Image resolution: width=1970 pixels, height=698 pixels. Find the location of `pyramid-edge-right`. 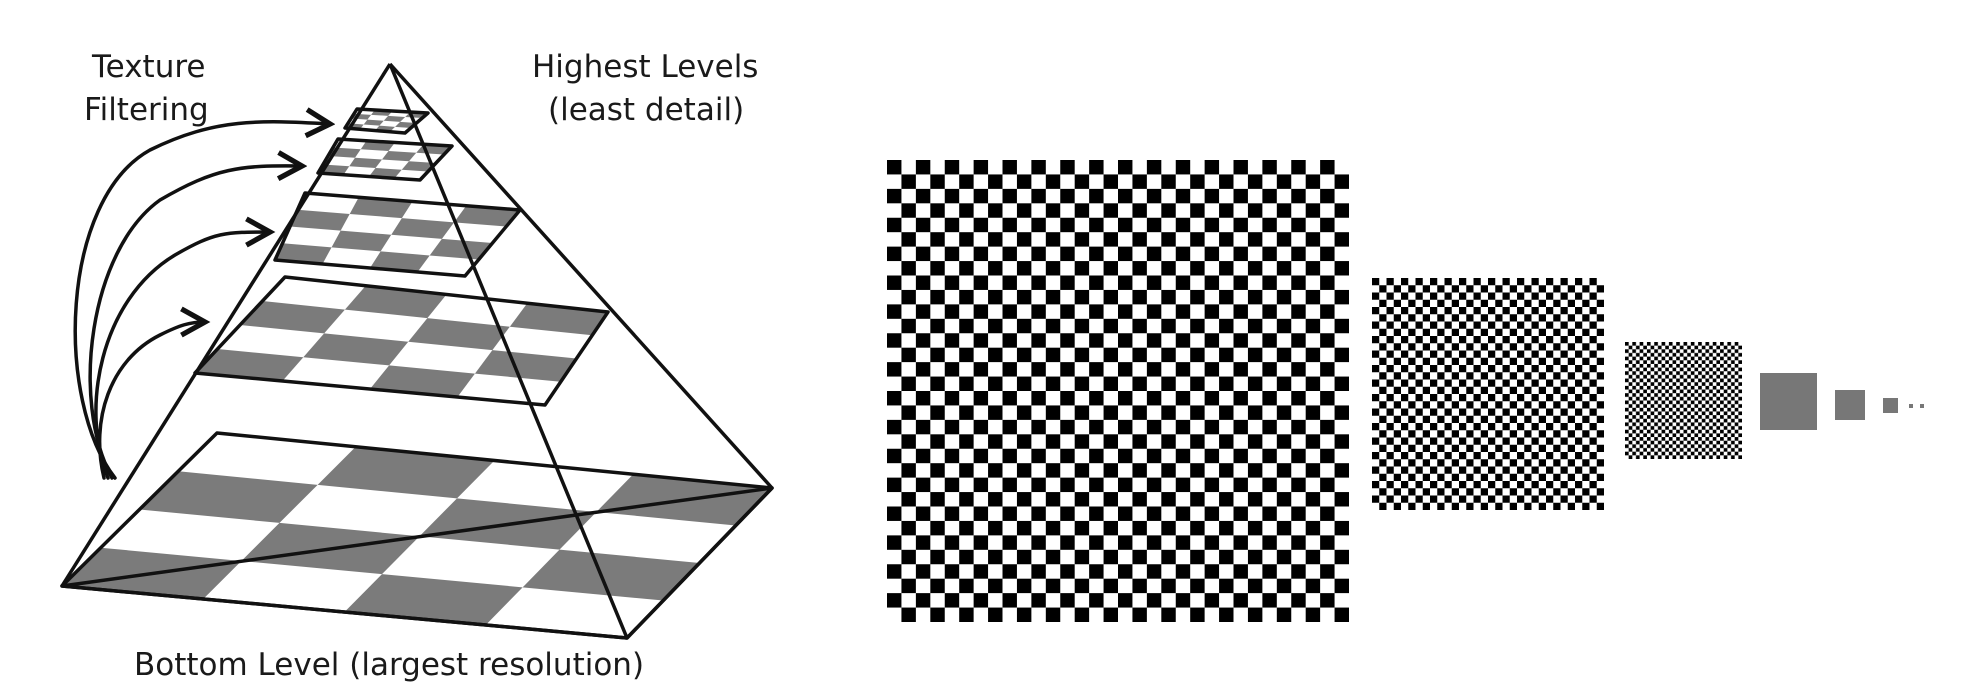

pyramid-edge-right is located at coordinates (581, 276).